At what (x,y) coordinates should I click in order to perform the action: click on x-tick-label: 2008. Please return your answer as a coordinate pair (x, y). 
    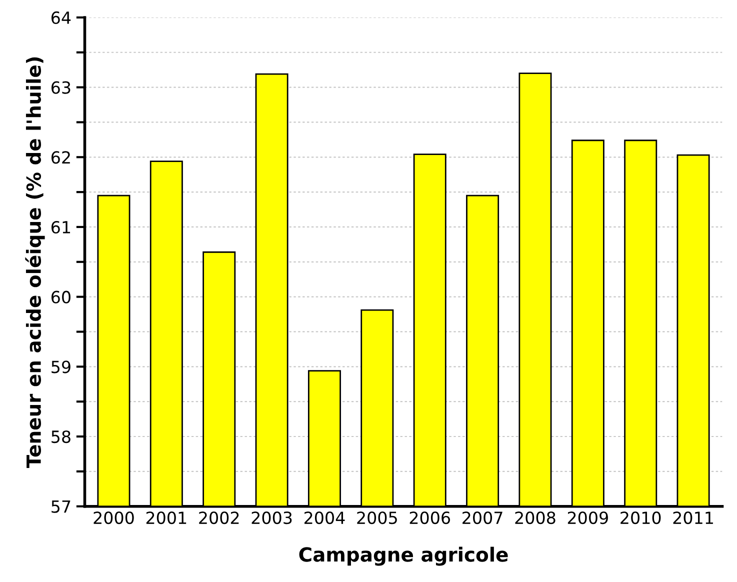
    Looking at the image, I should click on (535, 517).